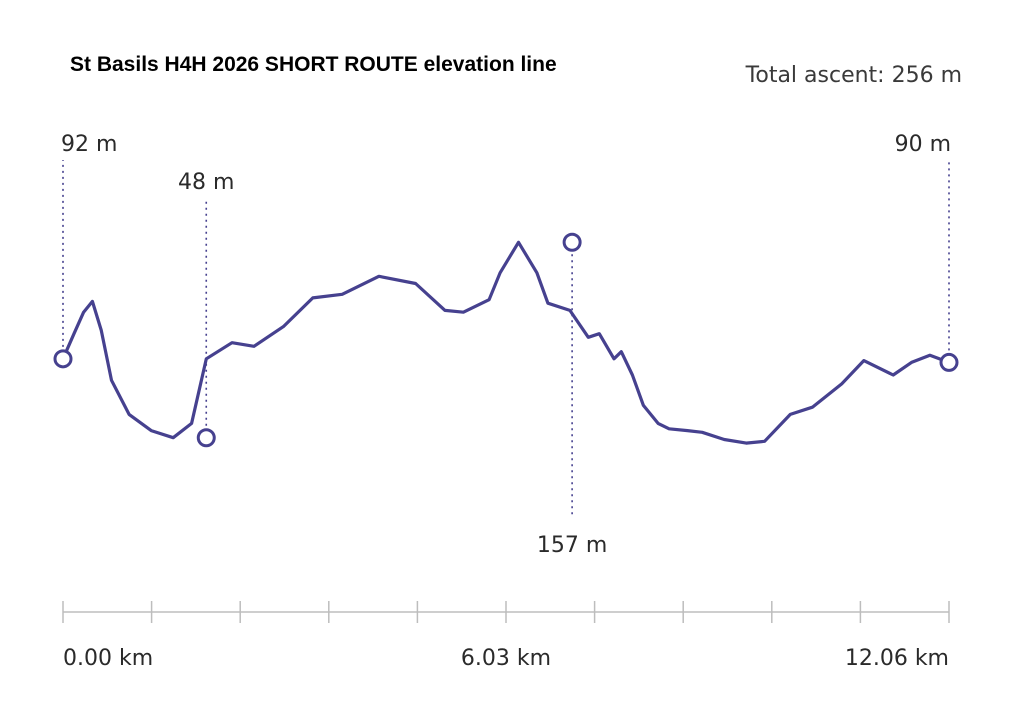 This screenshot has height=722, width=1024. What do you see at coordinates (897, 658) in the screenshot?
I see `x-tick-label: 12.06 km` at bounding box center [897, 658].